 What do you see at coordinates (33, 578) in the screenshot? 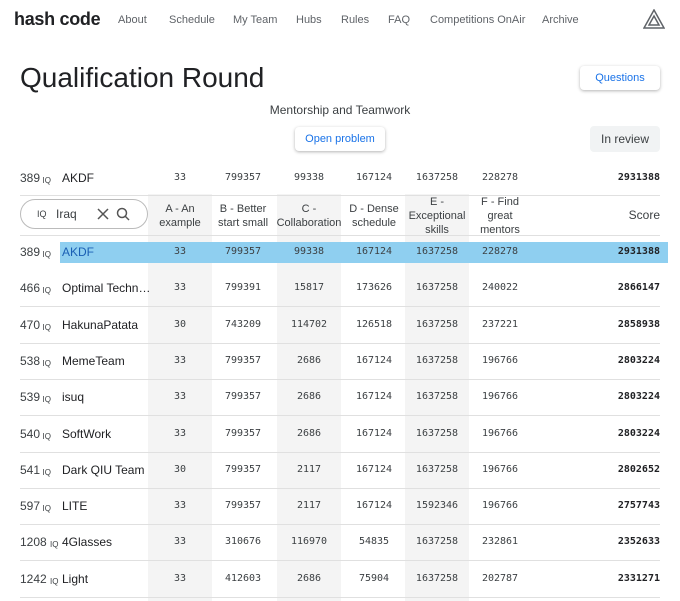
I see `rank: 1242` at bounding box center [33, 578].